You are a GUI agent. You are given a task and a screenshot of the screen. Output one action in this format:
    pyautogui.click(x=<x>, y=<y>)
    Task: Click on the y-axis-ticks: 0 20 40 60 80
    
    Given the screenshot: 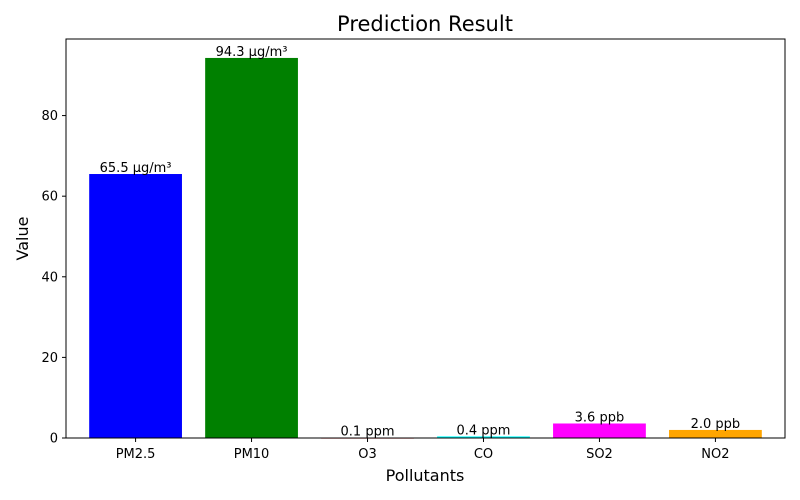 What is the action you would take?
    pyautogui.click(x=53, y=278)
    